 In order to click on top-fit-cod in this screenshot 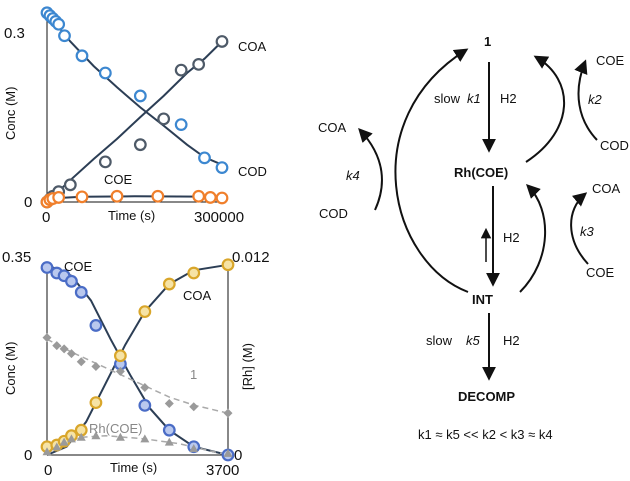, I will do `click(134, 89)`.